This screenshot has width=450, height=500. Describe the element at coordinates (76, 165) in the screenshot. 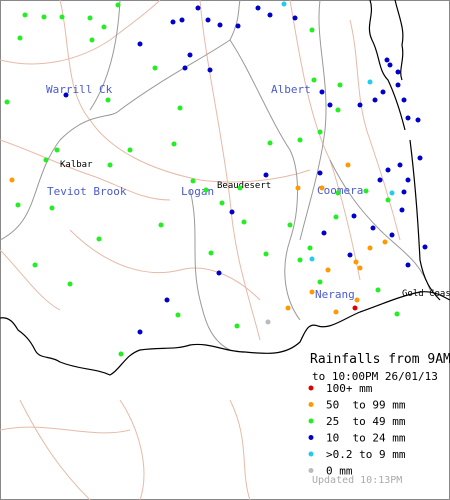

I see `town-label: Kalbar` at that location.